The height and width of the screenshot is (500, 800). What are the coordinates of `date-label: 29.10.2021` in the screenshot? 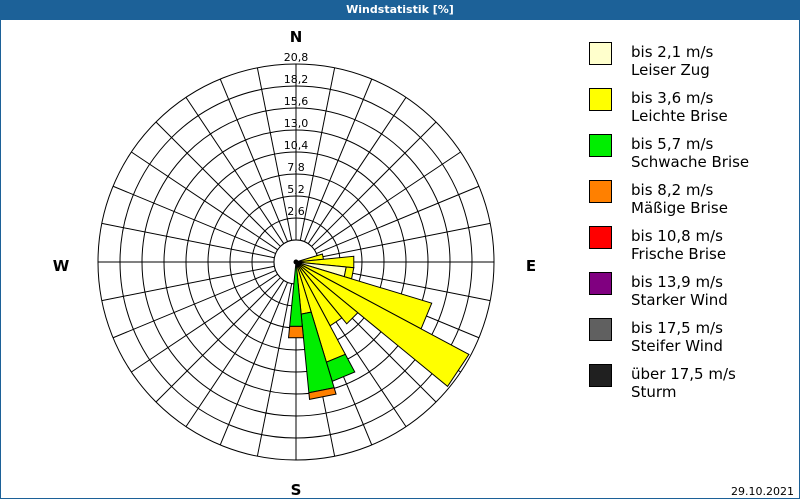 It's located at (762, 491).